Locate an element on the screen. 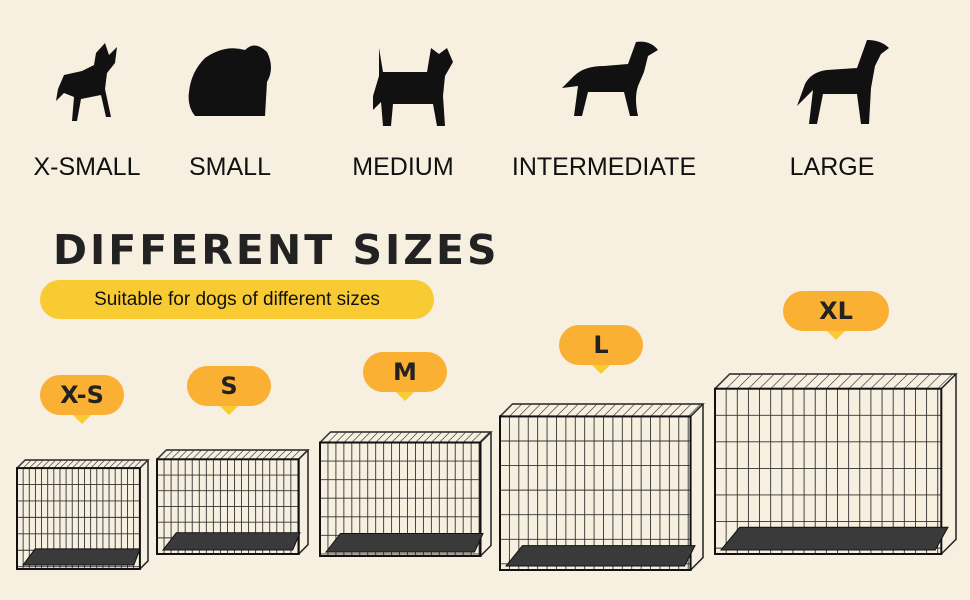 Image resolution: width=970 pixels, height=600 pixels. retriever-silhouette-icon is located at coordinates (843, 82).